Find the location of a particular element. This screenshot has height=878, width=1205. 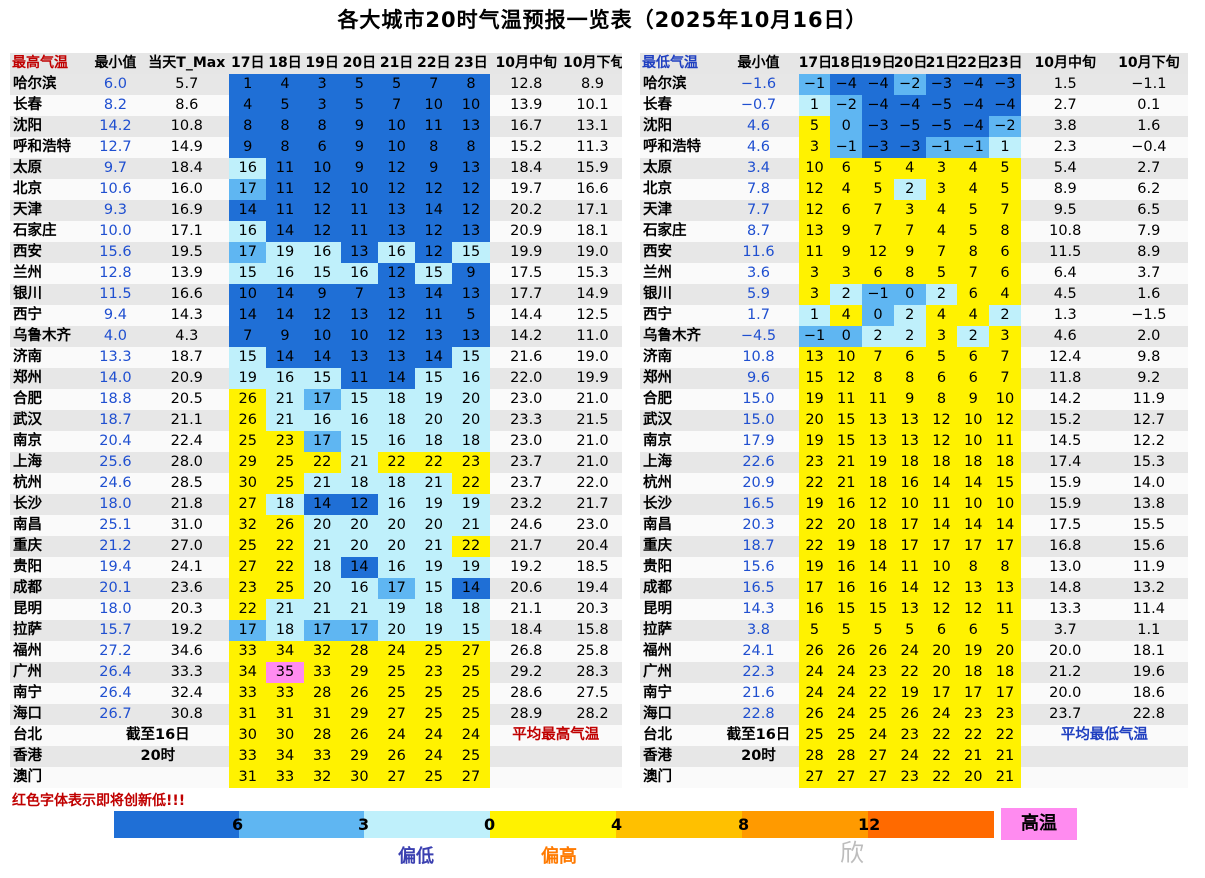

max-city-name: 北京 is located at coordinates (48, 189).